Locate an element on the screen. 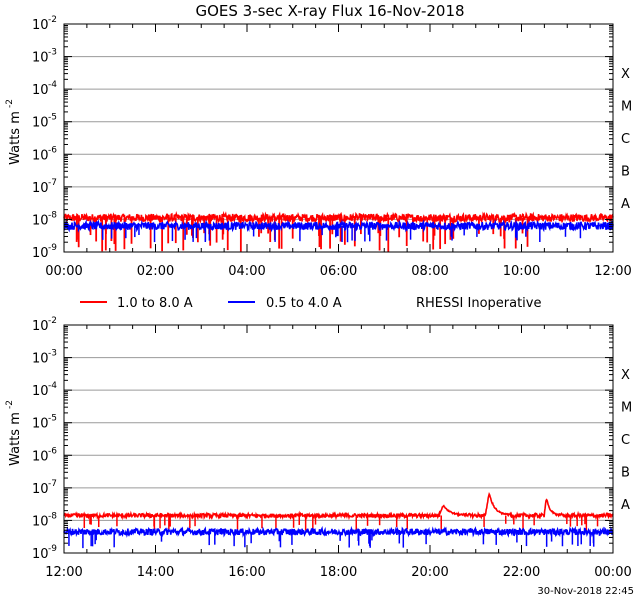 Image resolution: width=640 pixels, height=600 pixels. x-tick-label: 02:00 is located at coordinates (155, 271).